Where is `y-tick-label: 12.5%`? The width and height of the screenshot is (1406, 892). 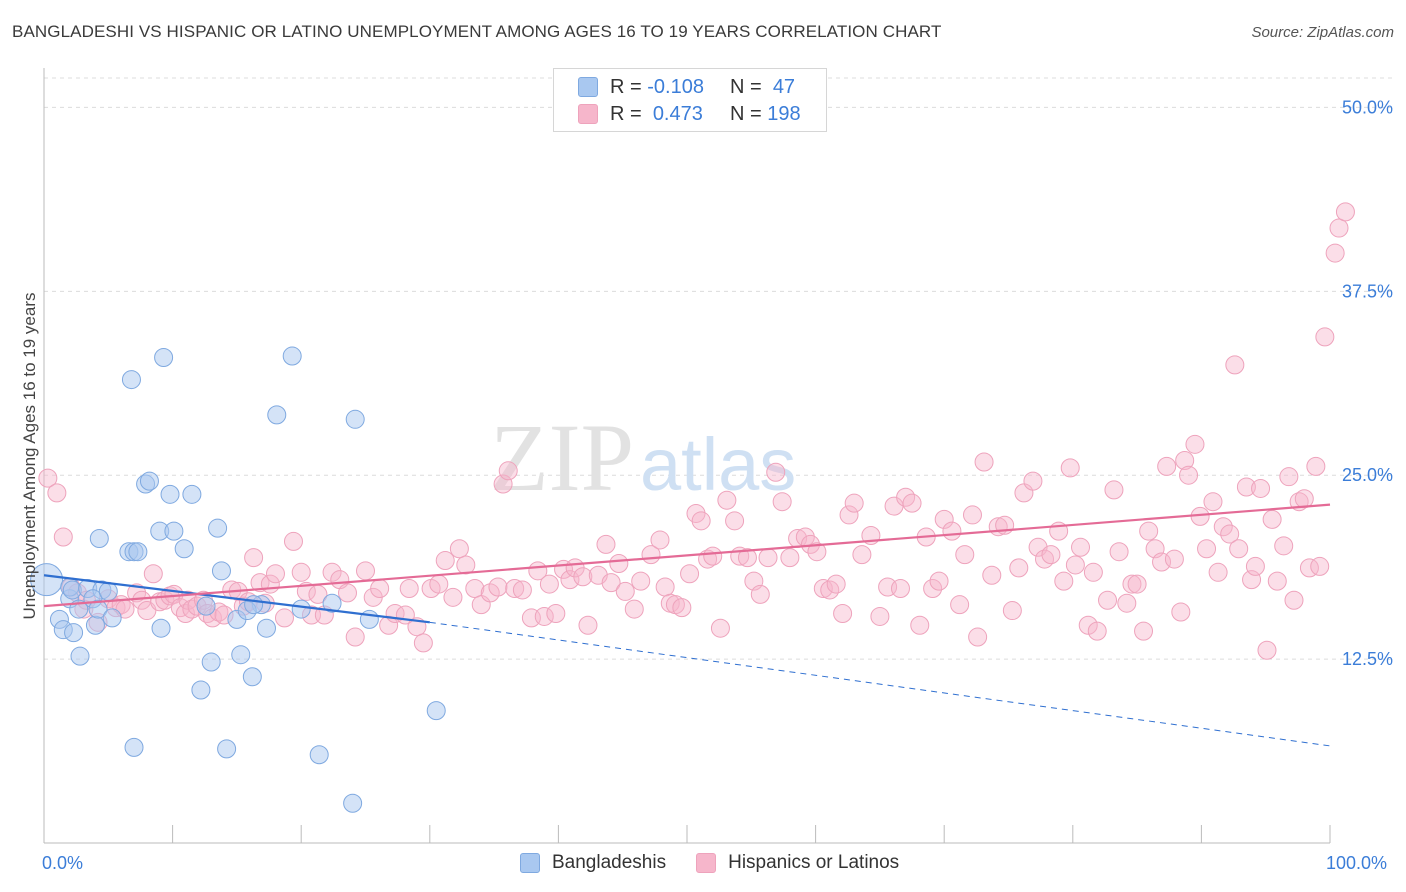 y-tick-label: 12.5% is located at coordinates (1367, 659).